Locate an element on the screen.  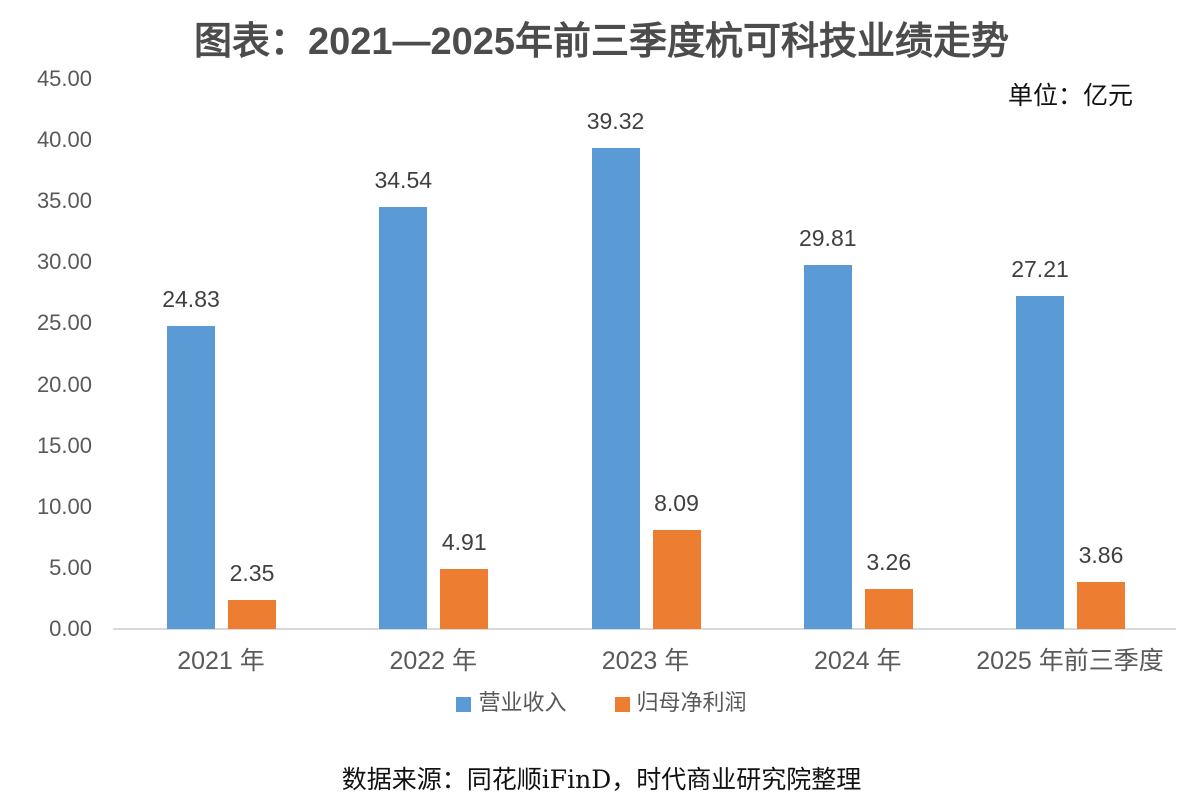
y-axis-tick-label: 5.00 is located at coordinates (70, 567).